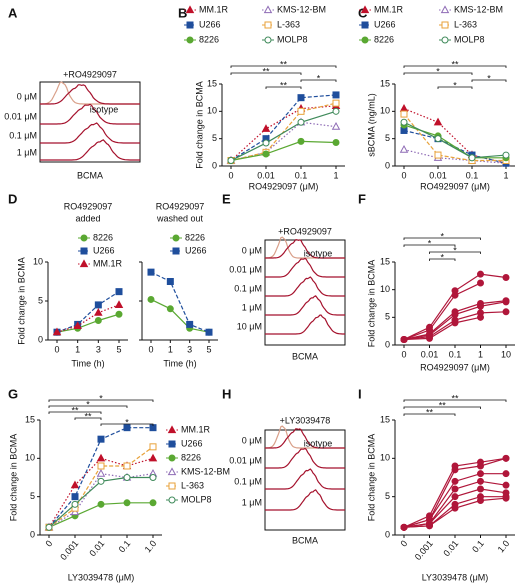 This screenshot has width=520, height=588. Describe the element at coordinates (13, 12) in the screenshot. I see `panel-letter: A` at that location.